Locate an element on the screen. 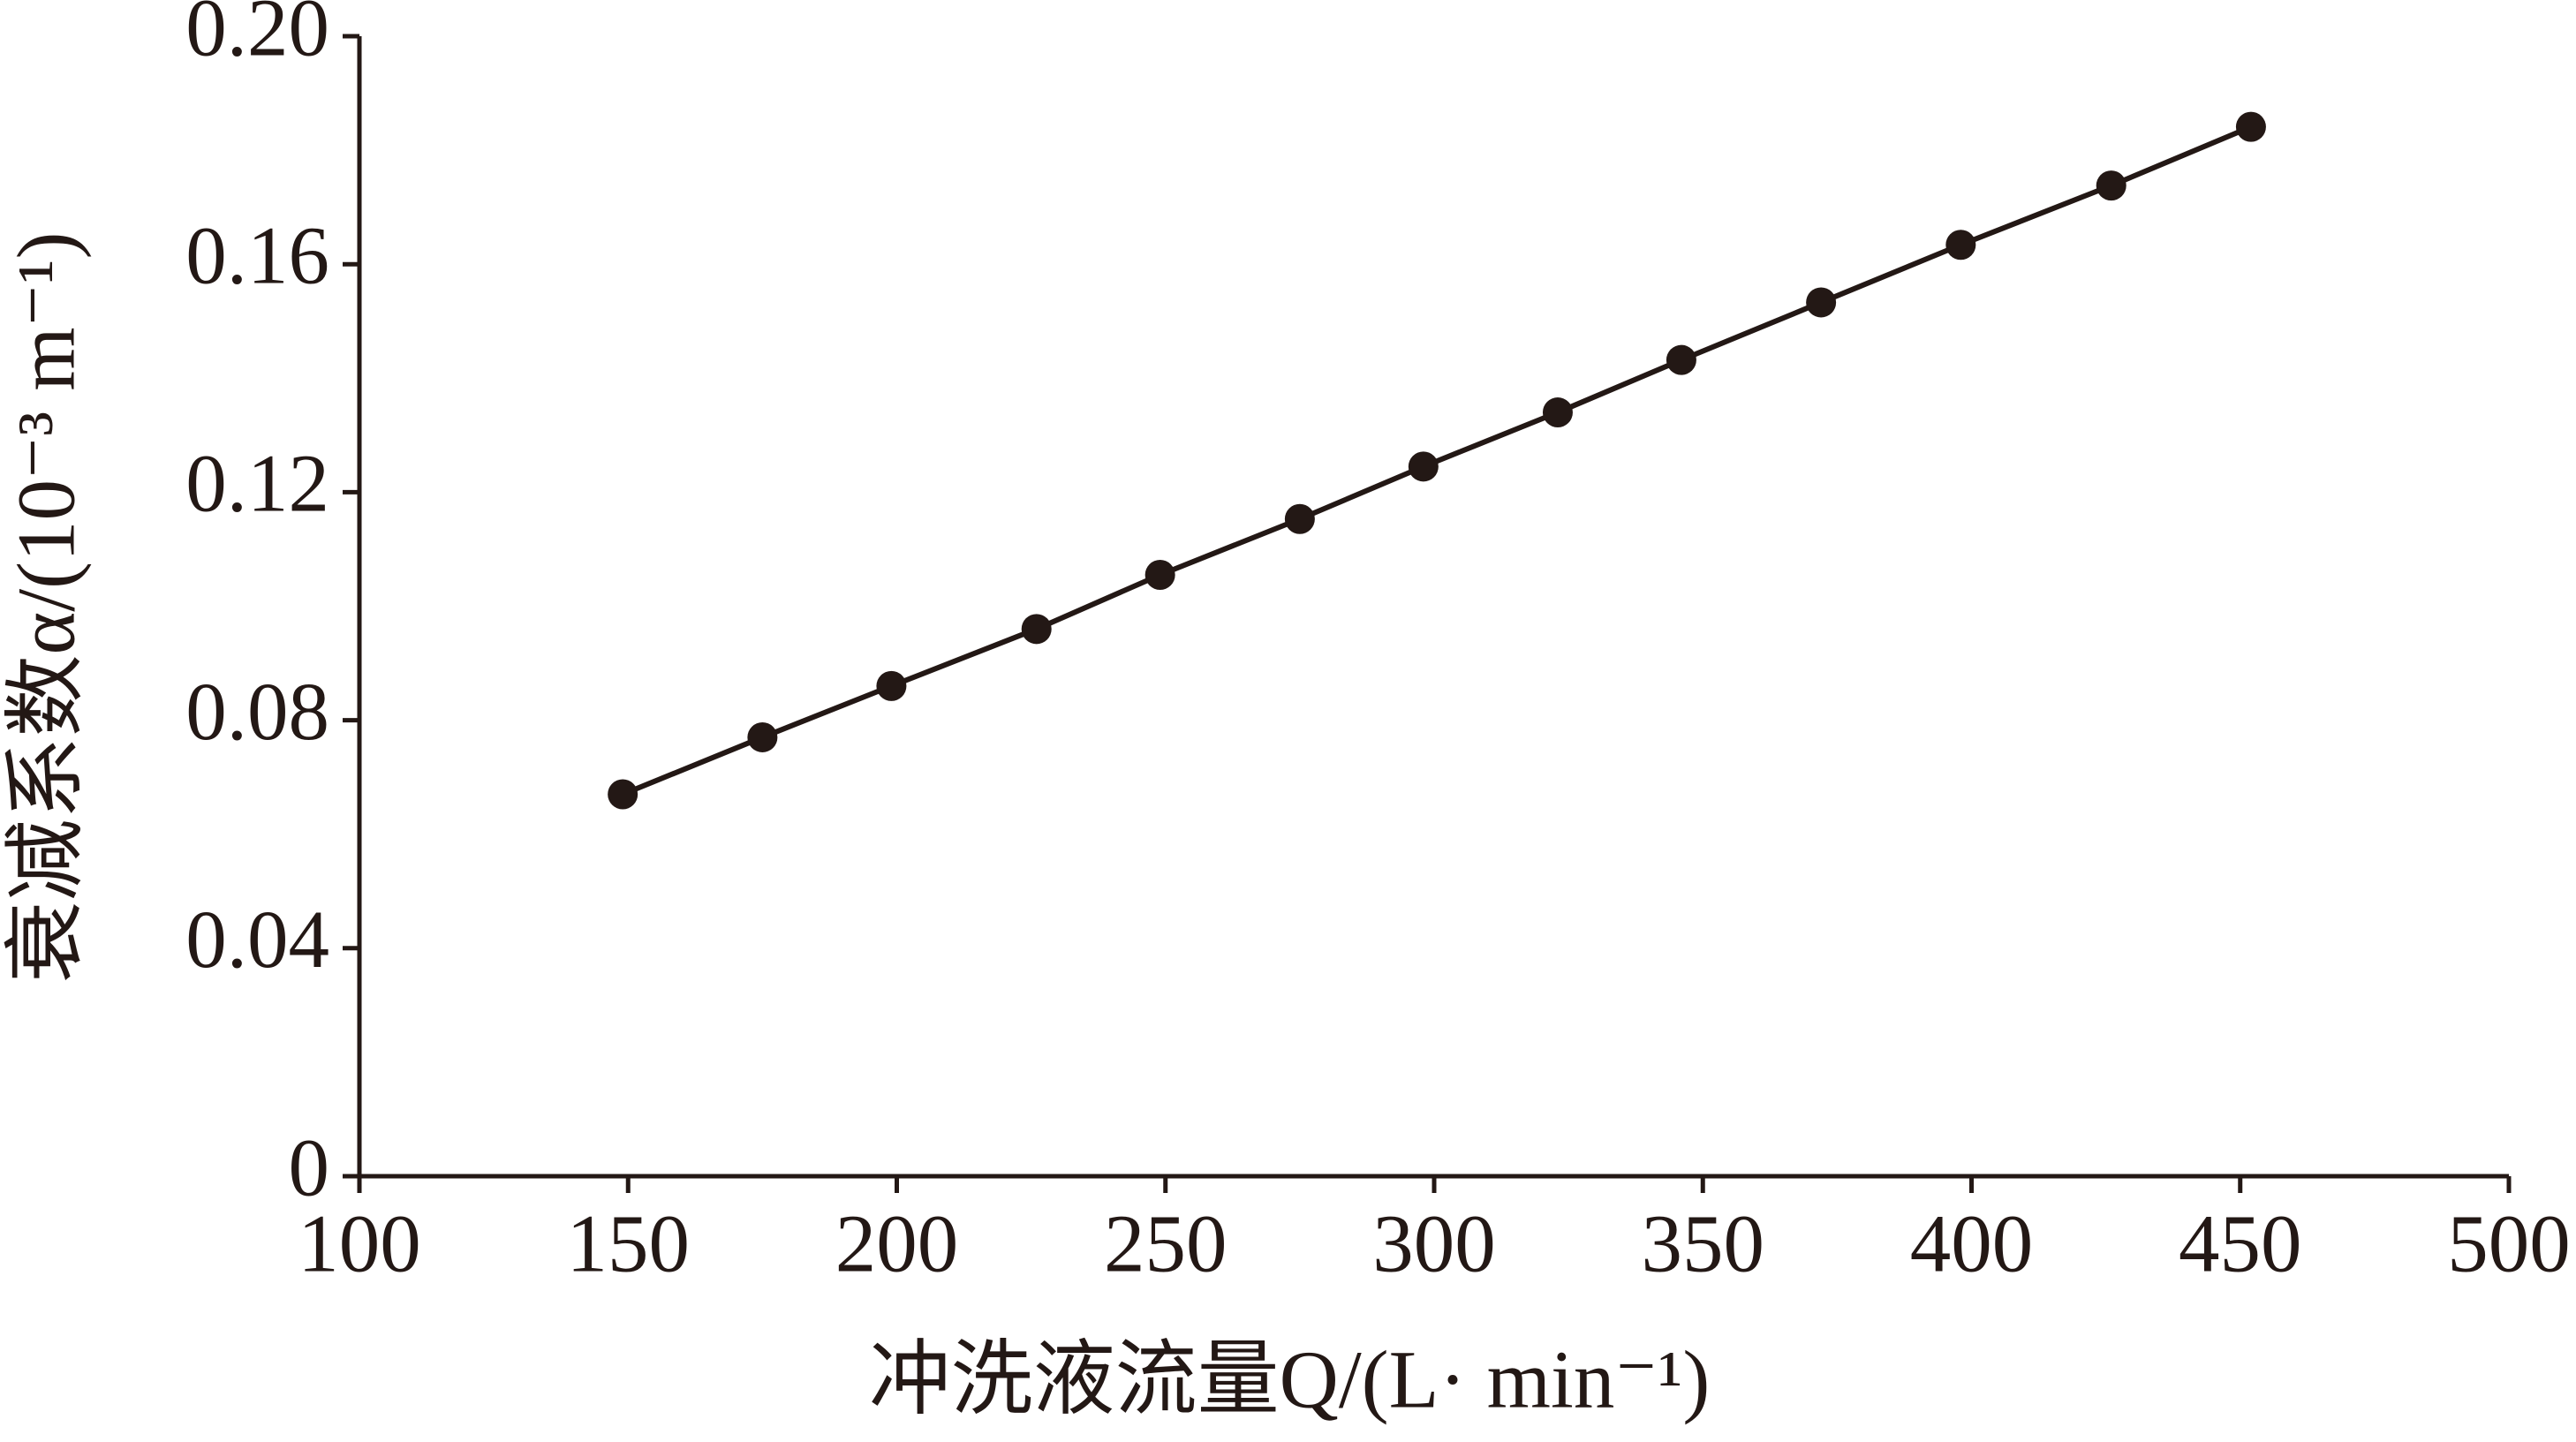 The height and width of the screenshot is (1442, 2576). y-tick-label: 0.08 is located at coordinates (257, 713).